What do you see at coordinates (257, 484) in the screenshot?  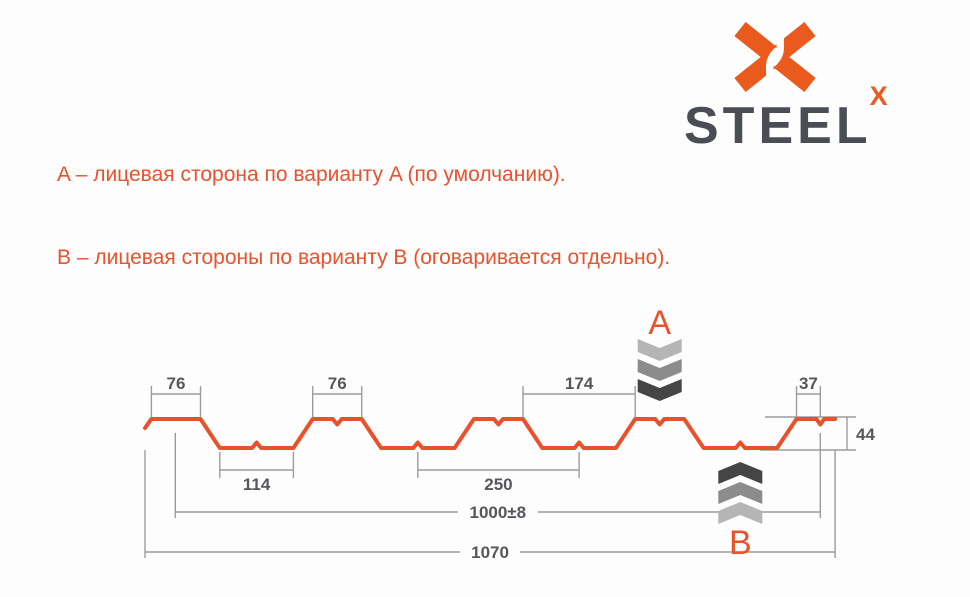 I see `svg-text: 114` at bounding box center [257, 484].